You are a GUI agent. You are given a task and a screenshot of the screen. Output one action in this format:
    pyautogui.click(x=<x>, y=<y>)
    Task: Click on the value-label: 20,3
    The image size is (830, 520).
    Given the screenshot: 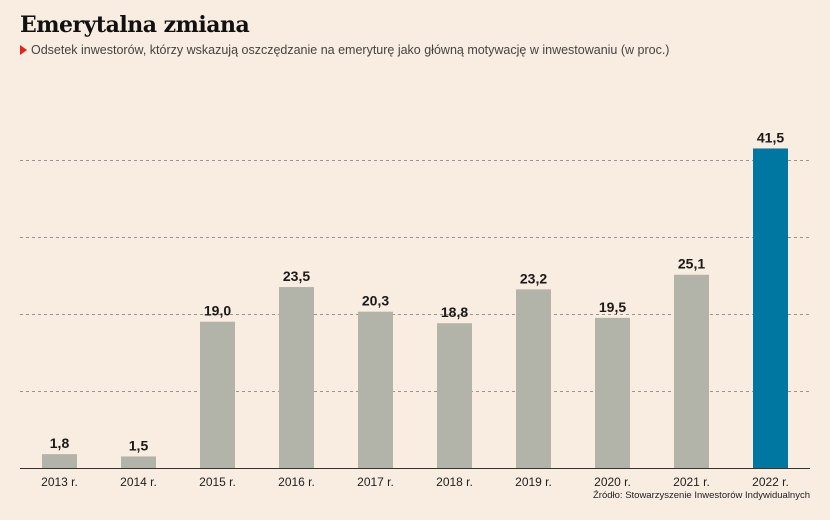 What is the action you would take?
    pyautogui.click(x=375, y=301)
    